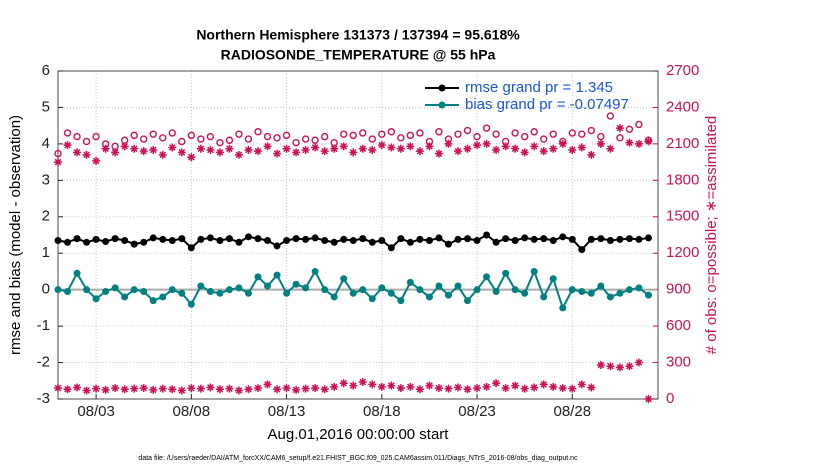 This screenshot has height=470, width=830. I want to click on legend-marker, so click(442, 88).